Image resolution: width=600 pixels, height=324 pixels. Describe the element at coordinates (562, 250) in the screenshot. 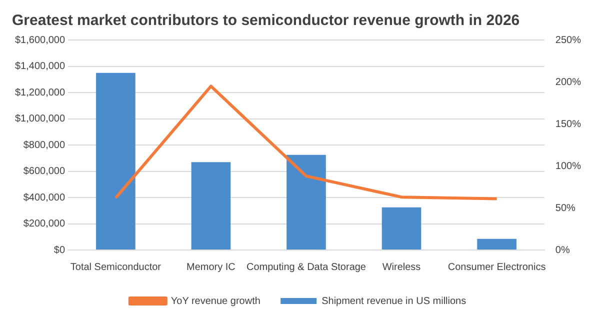

I see `y2-tick-label: 0%` at that location.